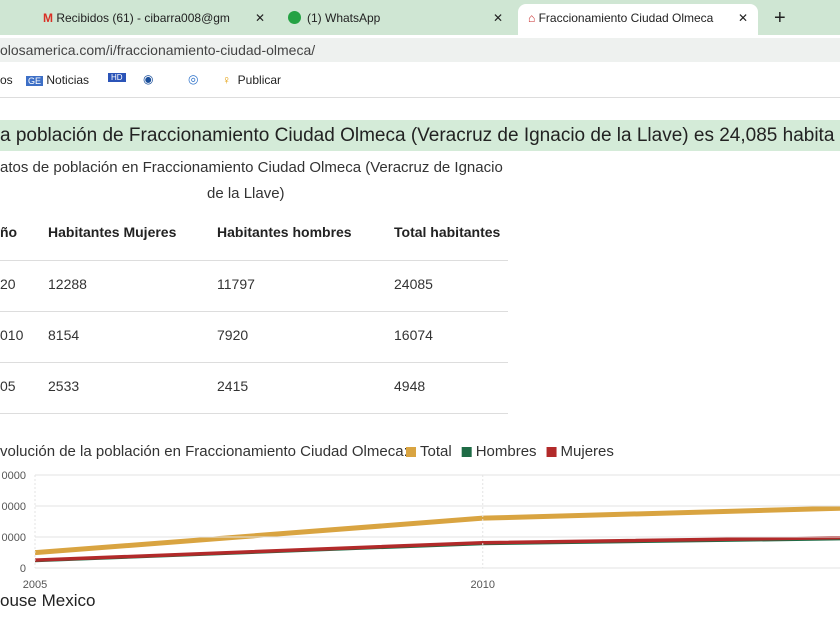 This screenshot has height=630, width=840. I want to click on tab-title: Fraccionamiento Ciudad Olmeca, so click(626, 18).